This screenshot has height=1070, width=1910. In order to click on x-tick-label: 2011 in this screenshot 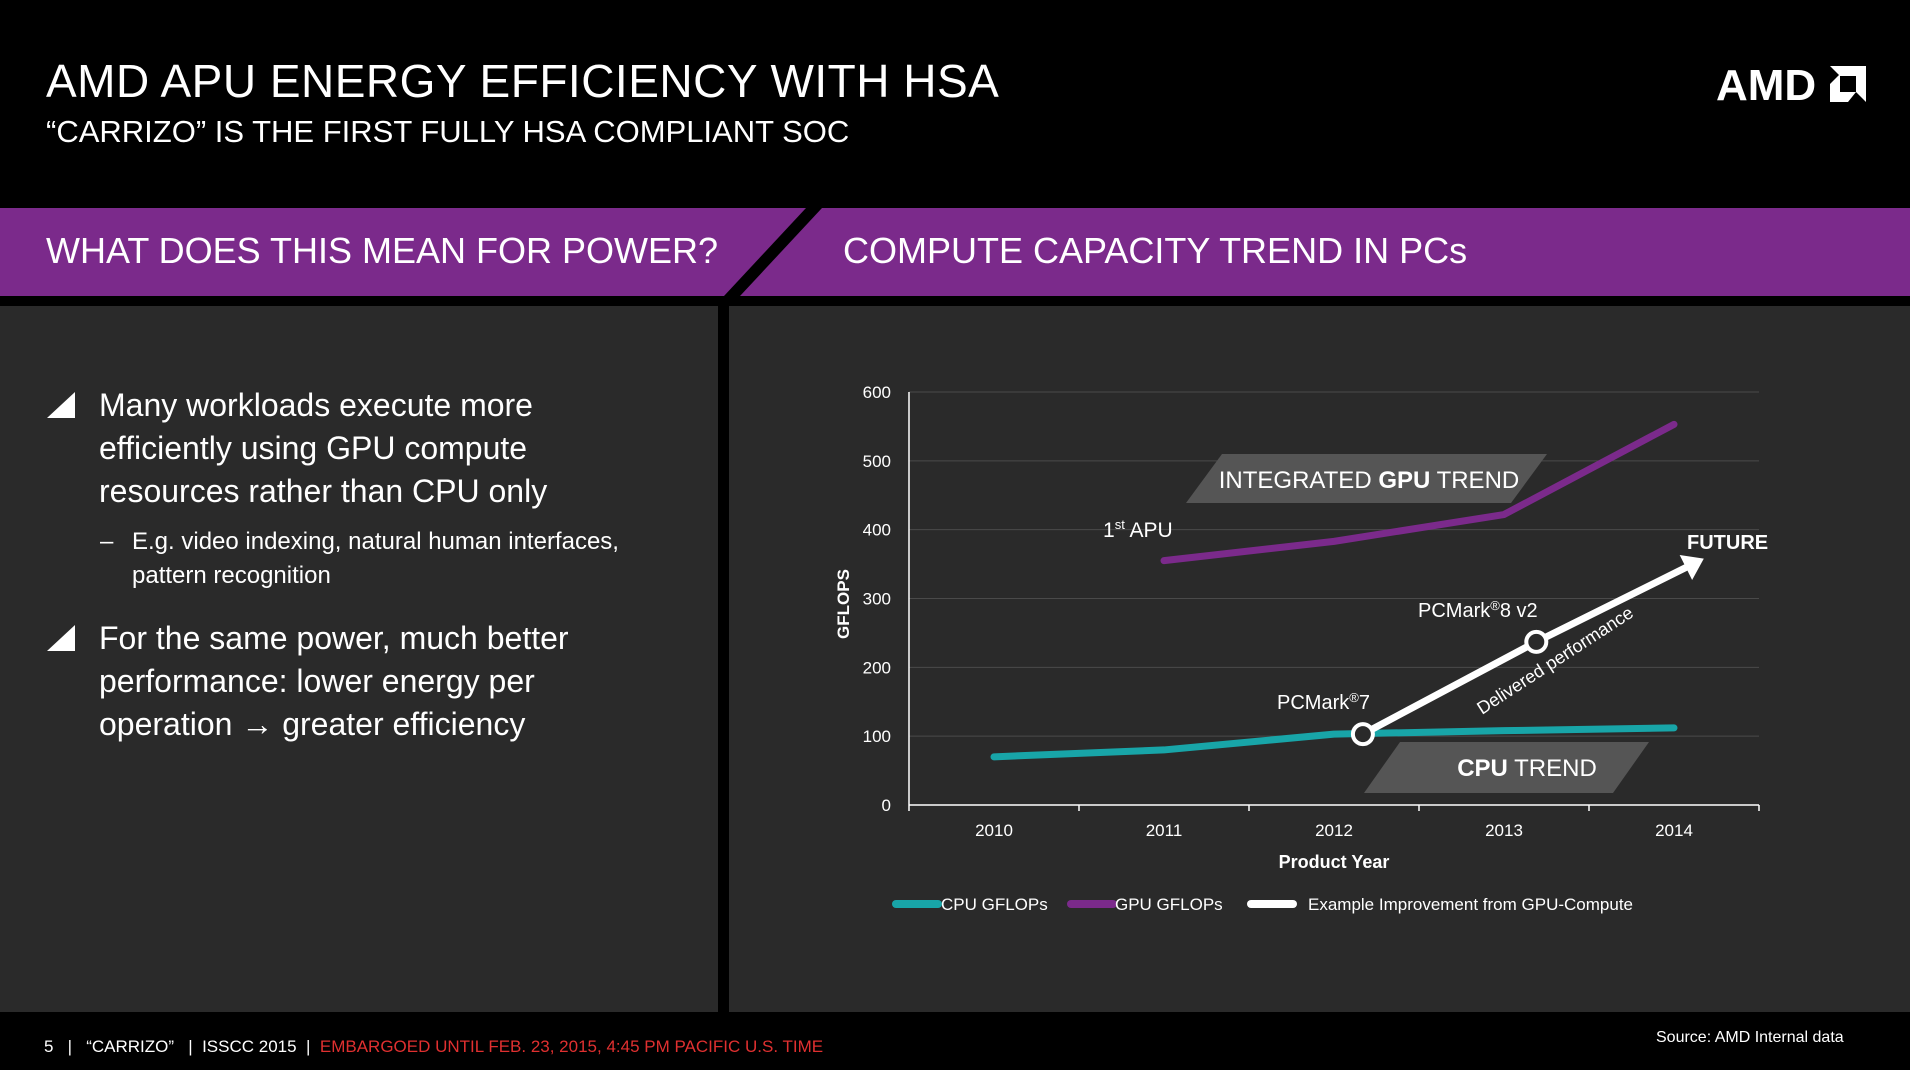, I will do `click(1164, 830)`.